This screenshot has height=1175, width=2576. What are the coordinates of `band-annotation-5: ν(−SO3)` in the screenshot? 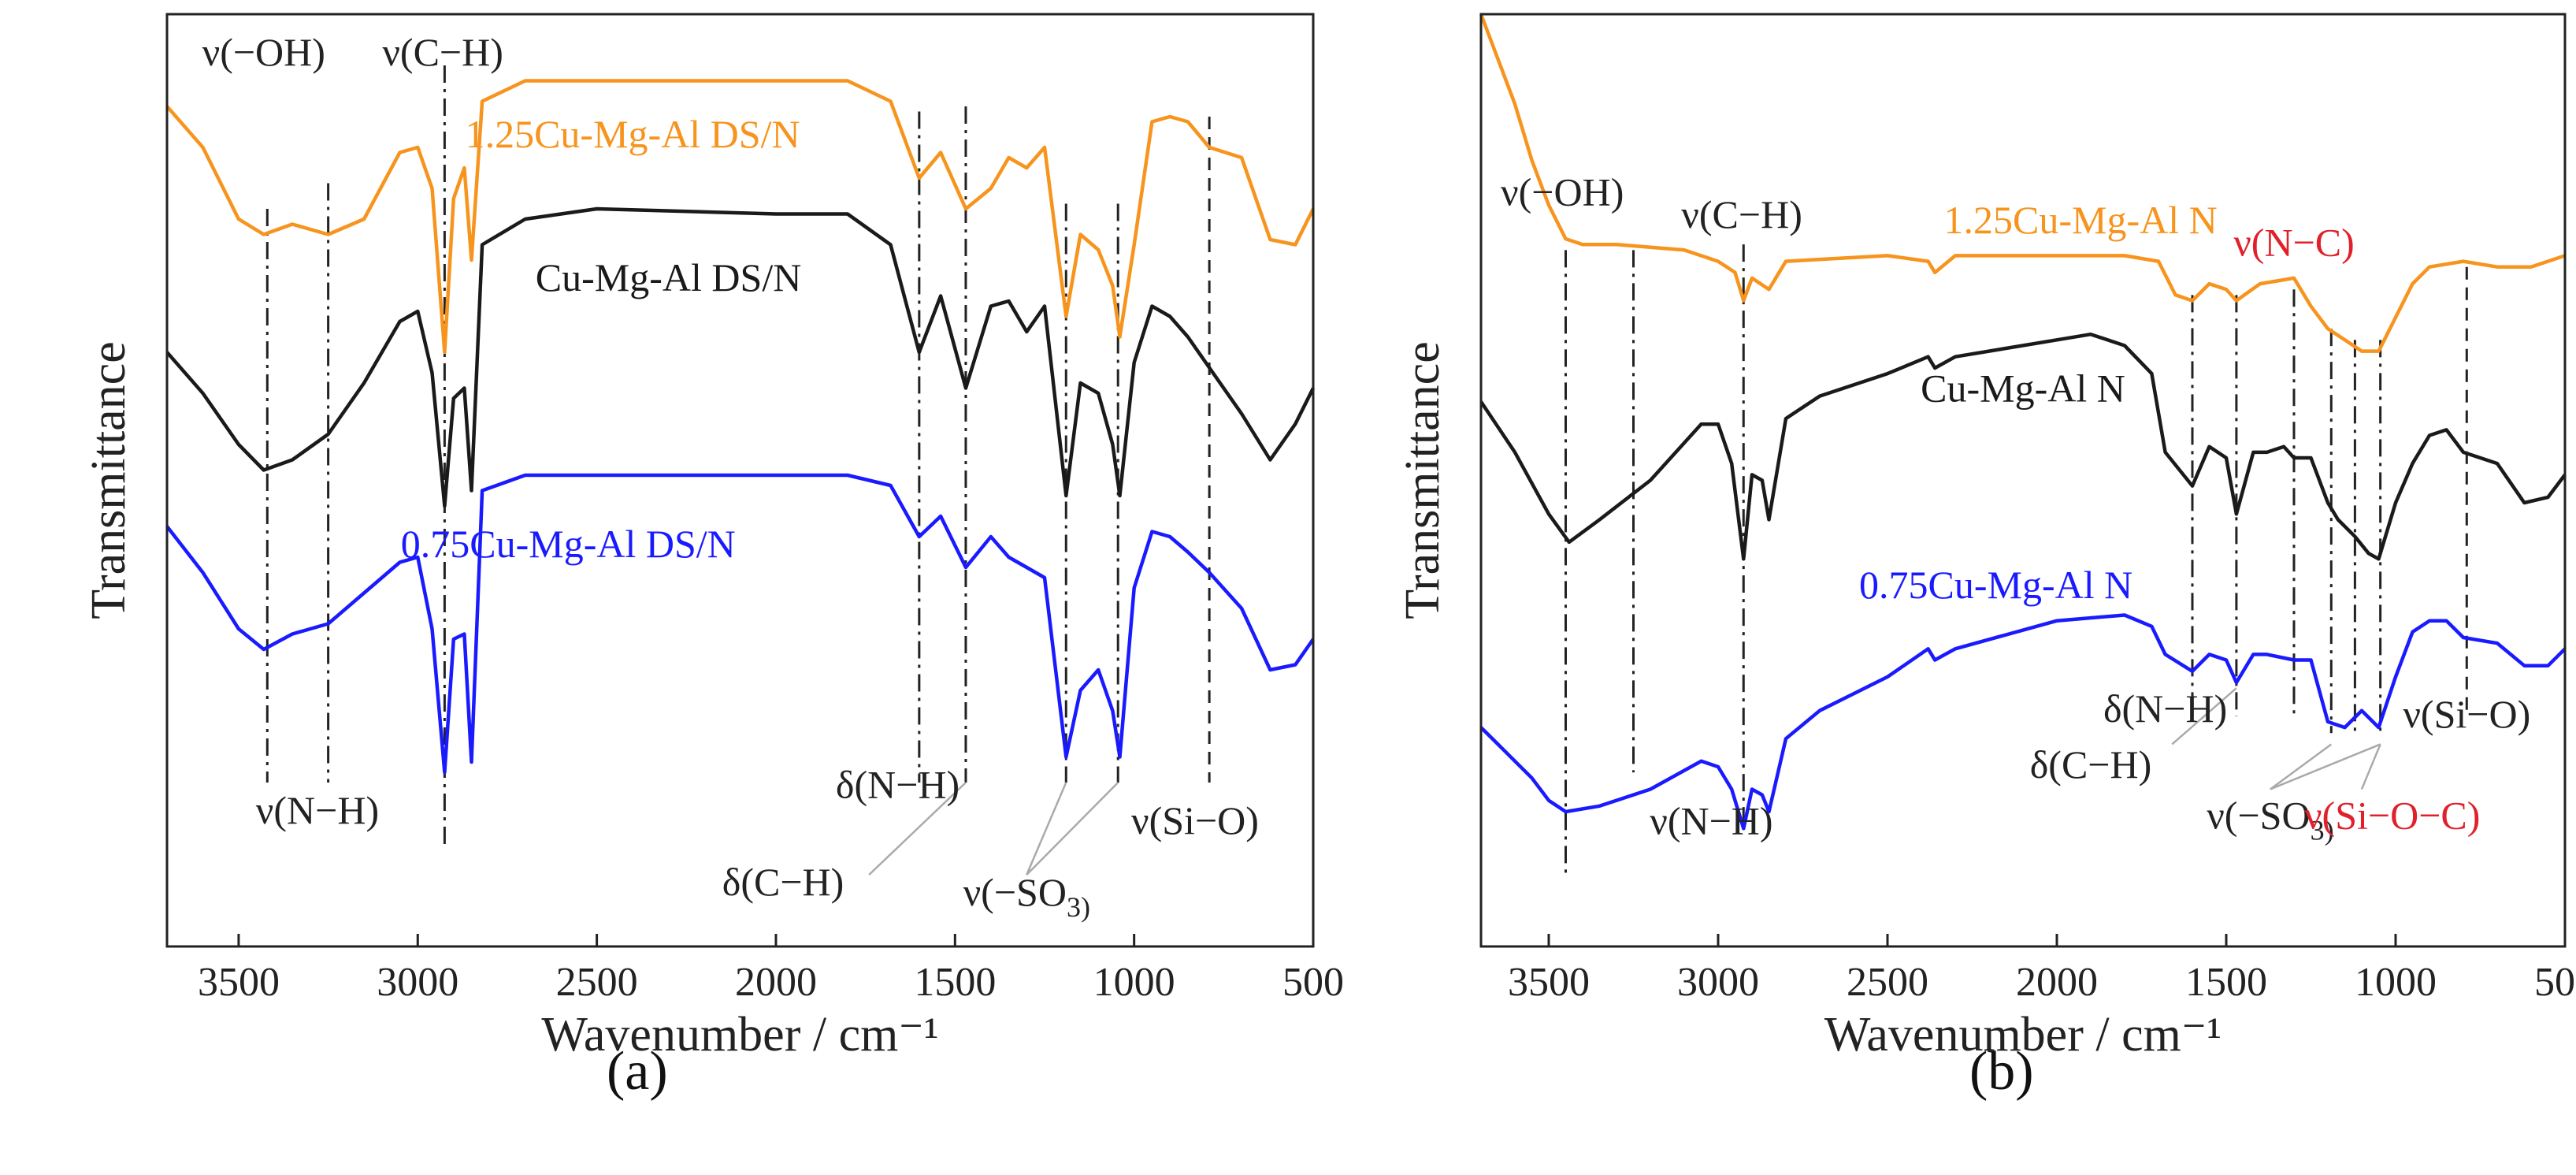 It's located at (1026, 896).